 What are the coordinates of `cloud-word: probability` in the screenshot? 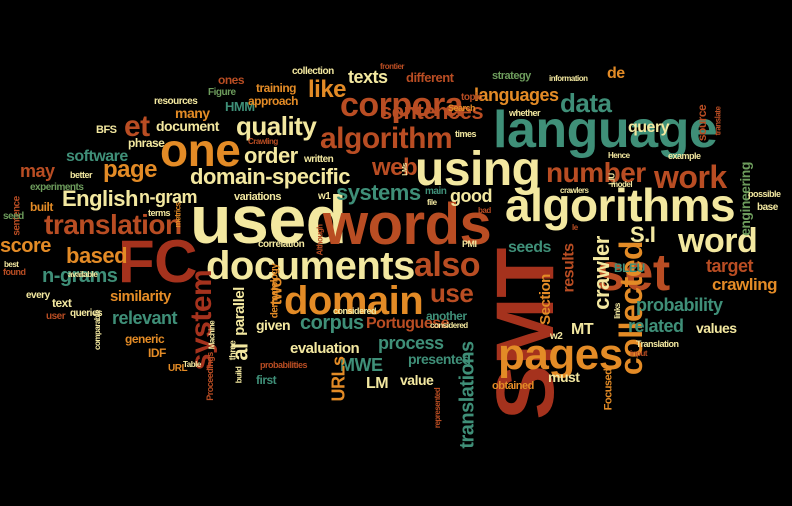 It's located at (679, 305).